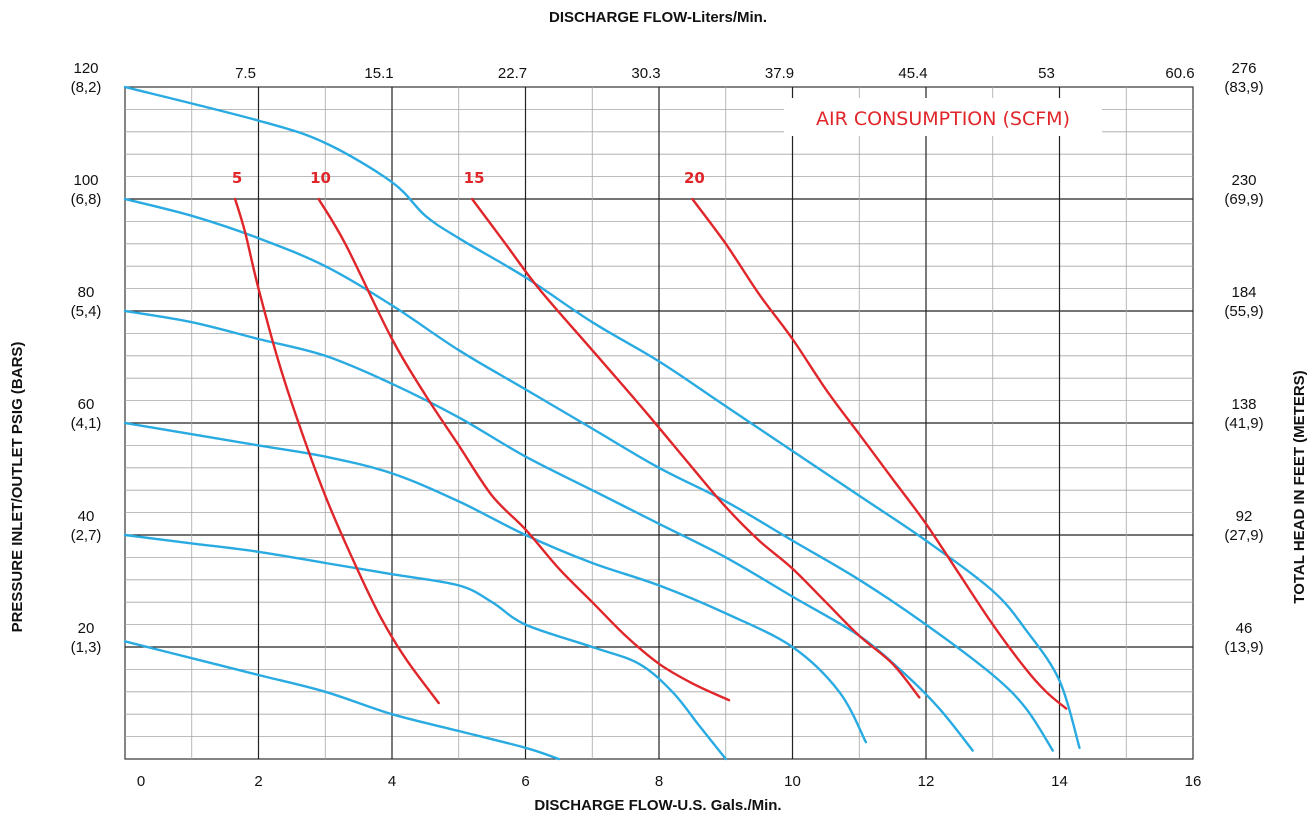 This screenshot has height=818, width=1316. What do you see at coordinates (86, 628) in the screenshot?
I see `y-left-tick-label: 20` at bounding box center [86, 628].